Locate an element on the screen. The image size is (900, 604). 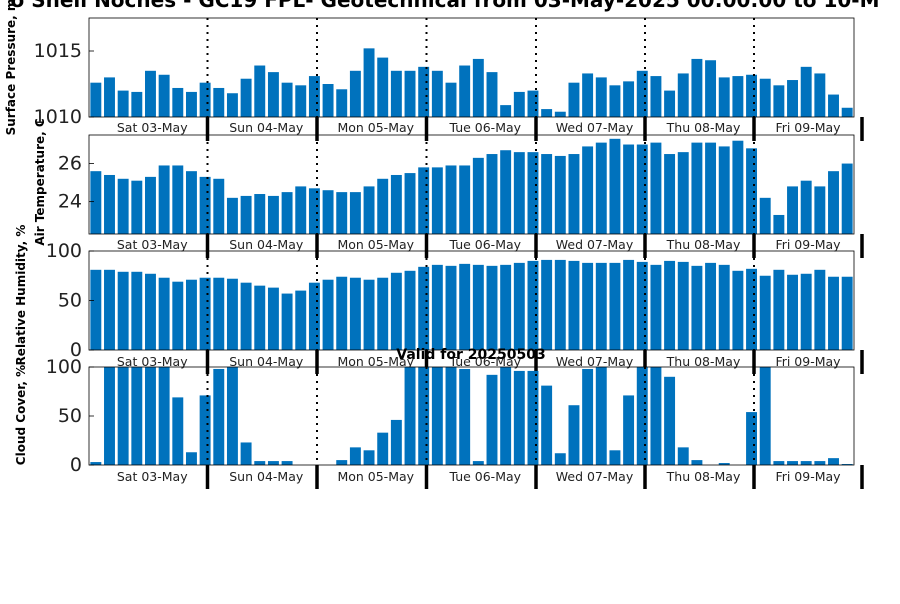
y-axis-label: Surface Pressure, m is located at coordinates (11, 67).